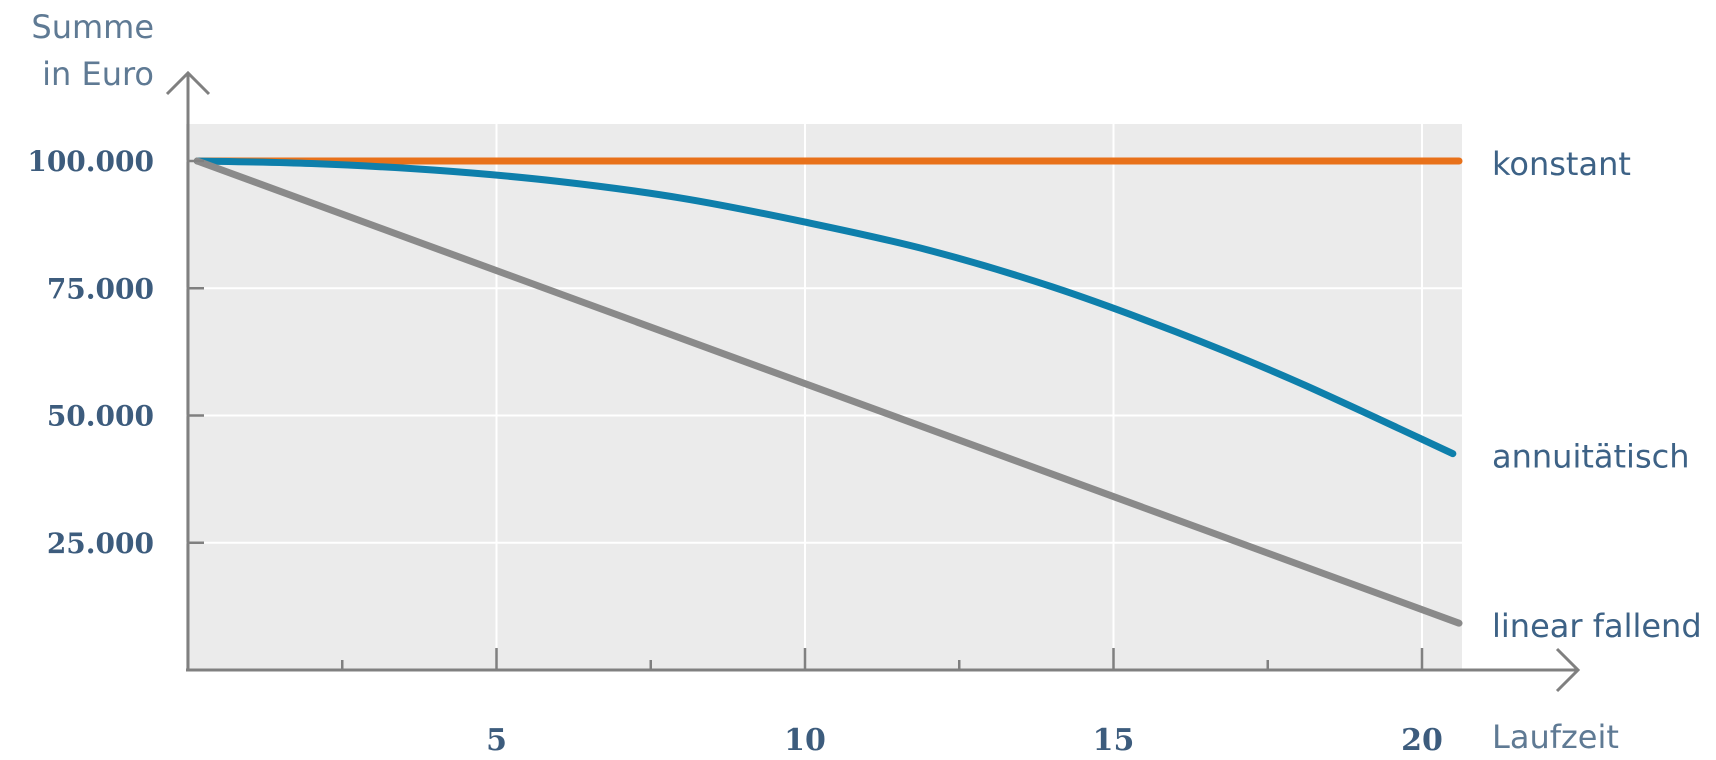 The height and width of the screenshot is (760, 1716). I want to click on y-axis-title-line2: in Euro, so click(98, 74).